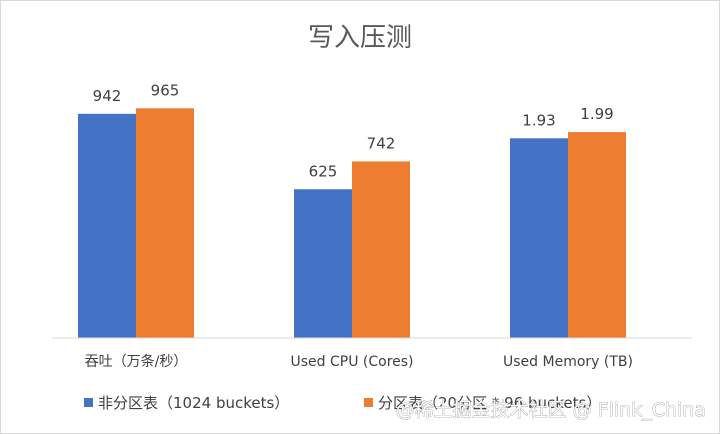 The height and width of the screenshot is (434, 720). I want to click on category-label-1: 吞吐（万条/秒）, so click(136, 361).